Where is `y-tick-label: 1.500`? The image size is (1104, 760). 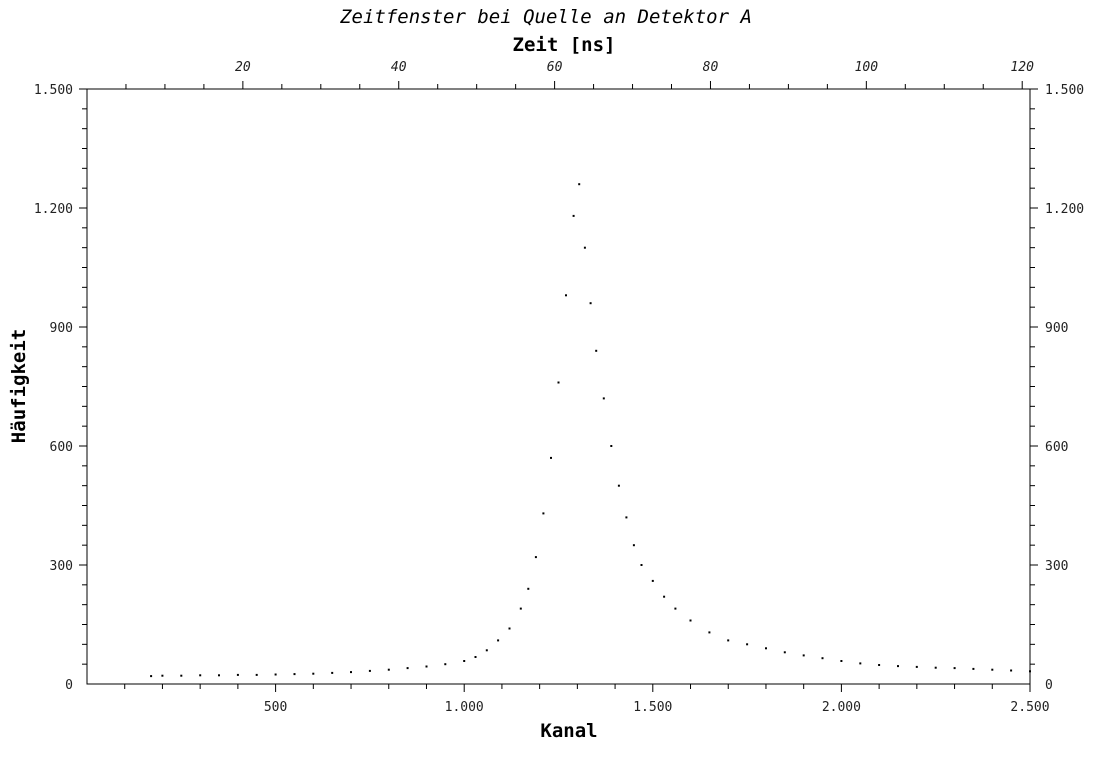
y-tick-label: 1.500 is located at coordinates (53, 90).